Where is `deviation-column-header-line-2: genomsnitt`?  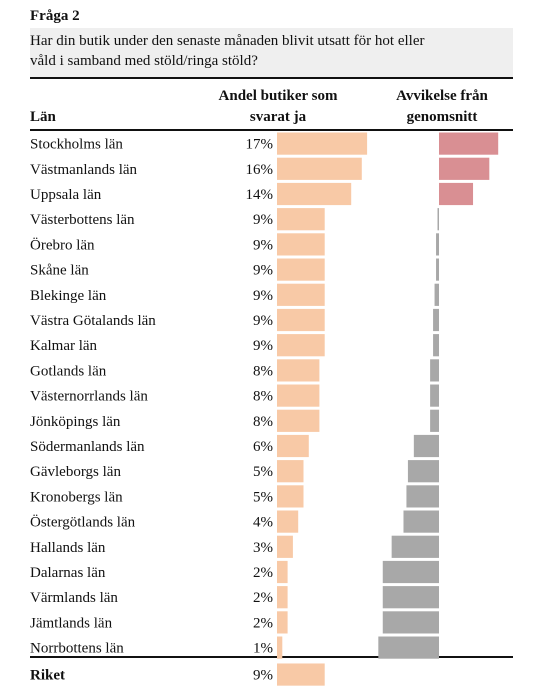
deviation-column-header-line-2: genomsnitt is located at coordinates (442, 117).